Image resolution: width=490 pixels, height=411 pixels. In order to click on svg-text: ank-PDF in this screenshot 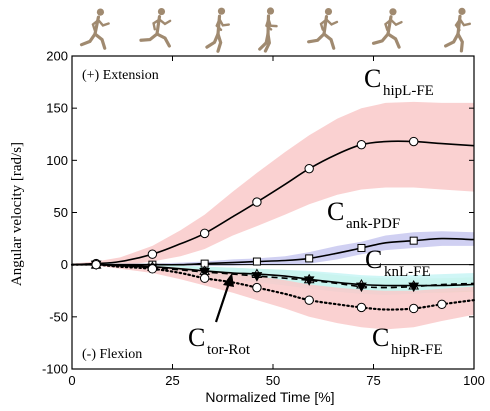, I will do `click(373, 224)`.